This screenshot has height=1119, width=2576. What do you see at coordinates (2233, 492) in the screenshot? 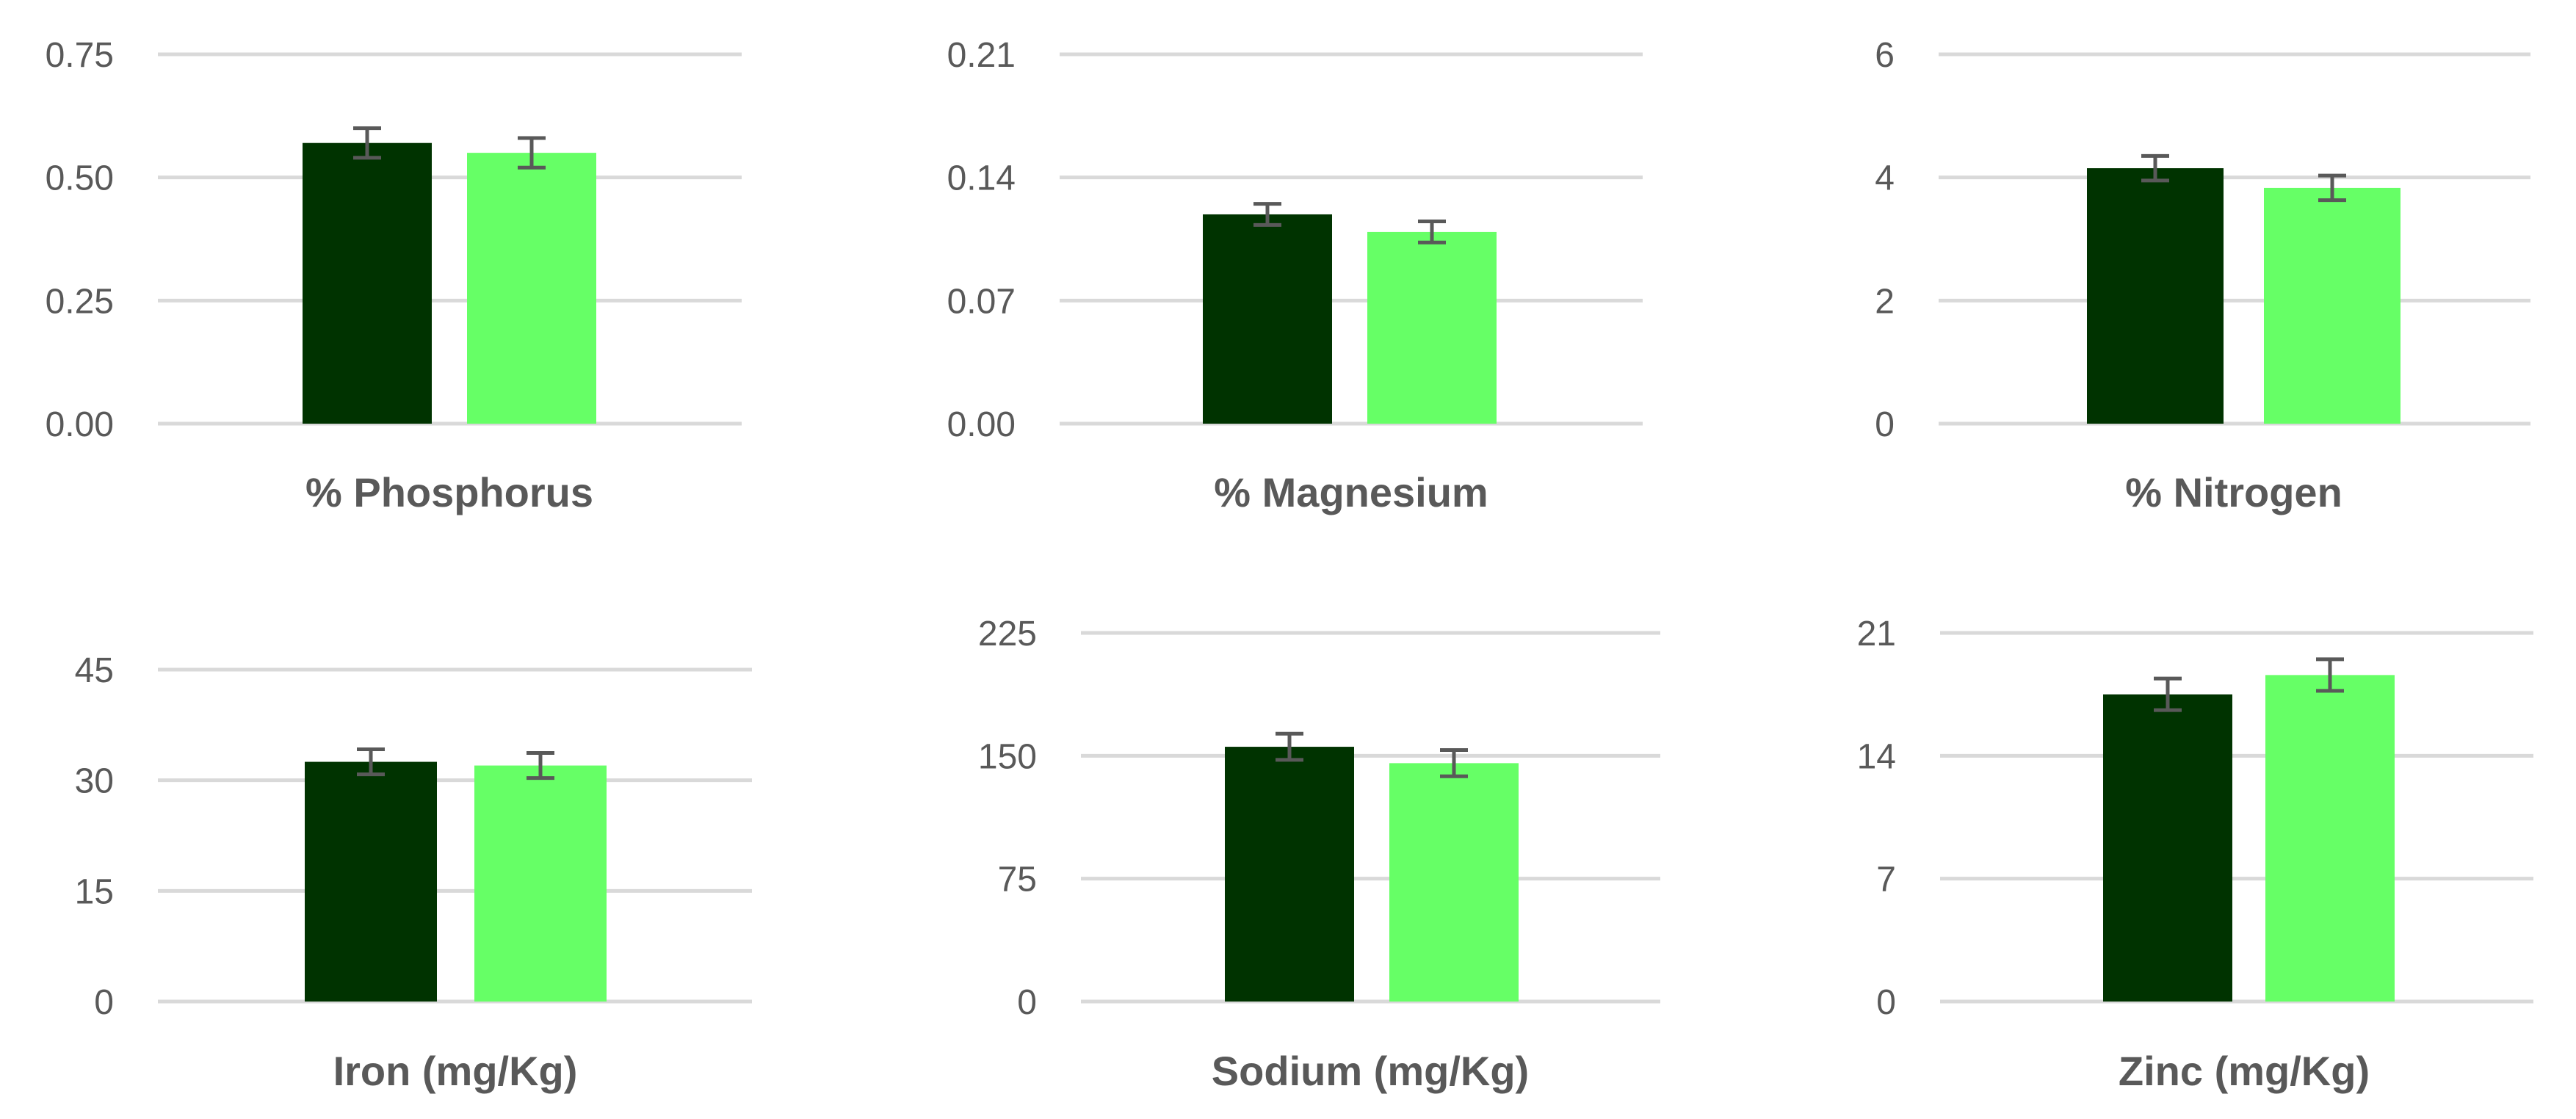
I see `chart-title: % Nitrogen` at bounding box center [2233, 492].